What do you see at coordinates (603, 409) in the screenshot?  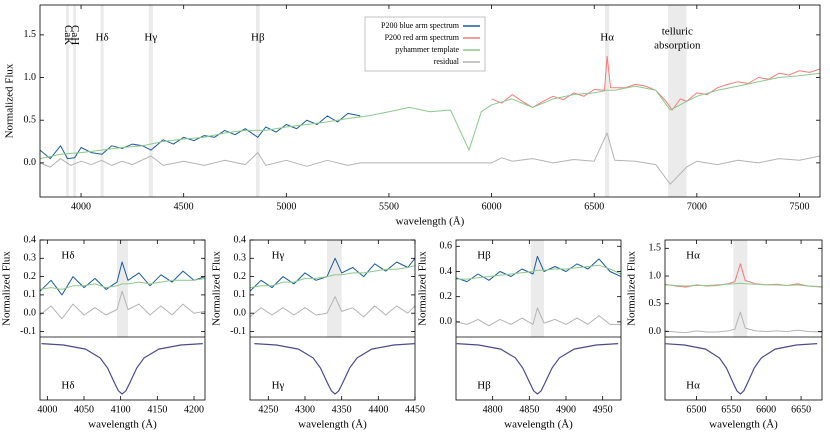 I see `x-tick-label: 4950` at bounding box center [603, 409].